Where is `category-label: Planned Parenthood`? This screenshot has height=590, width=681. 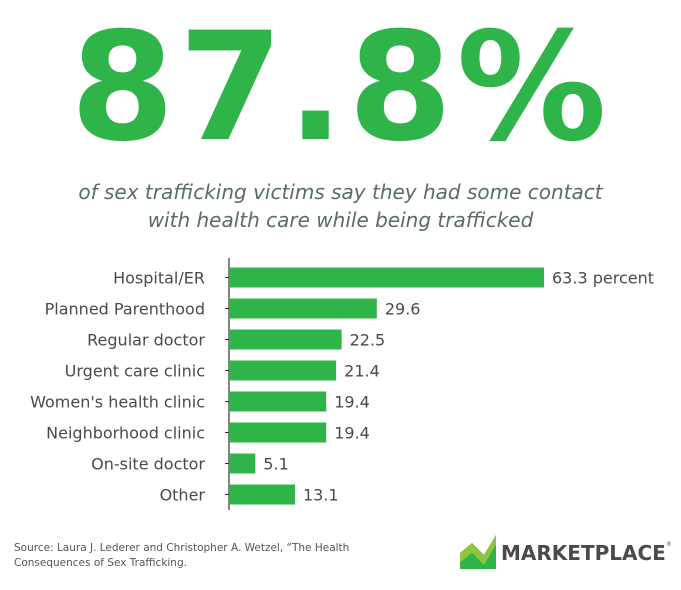
category-label: Planned Parenthood is located at coordinates (125, 309).